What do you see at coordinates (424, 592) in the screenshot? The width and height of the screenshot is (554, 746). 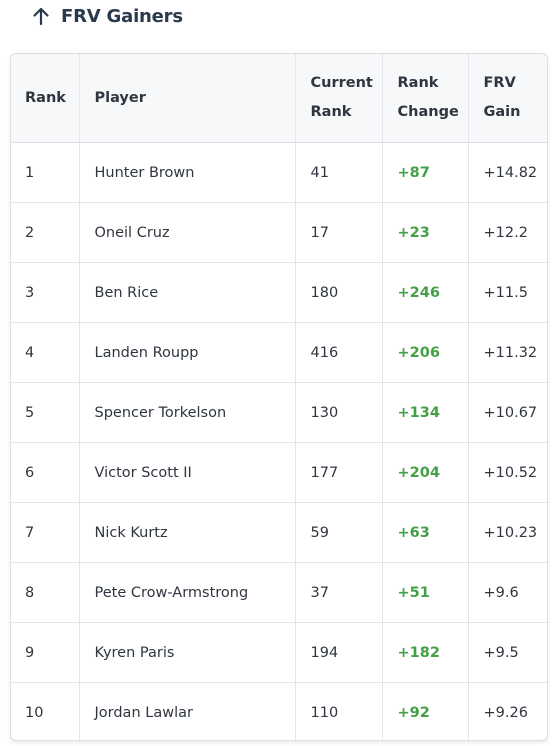 I see `rank-change-cell: +51` at bounding box center [424, 592].